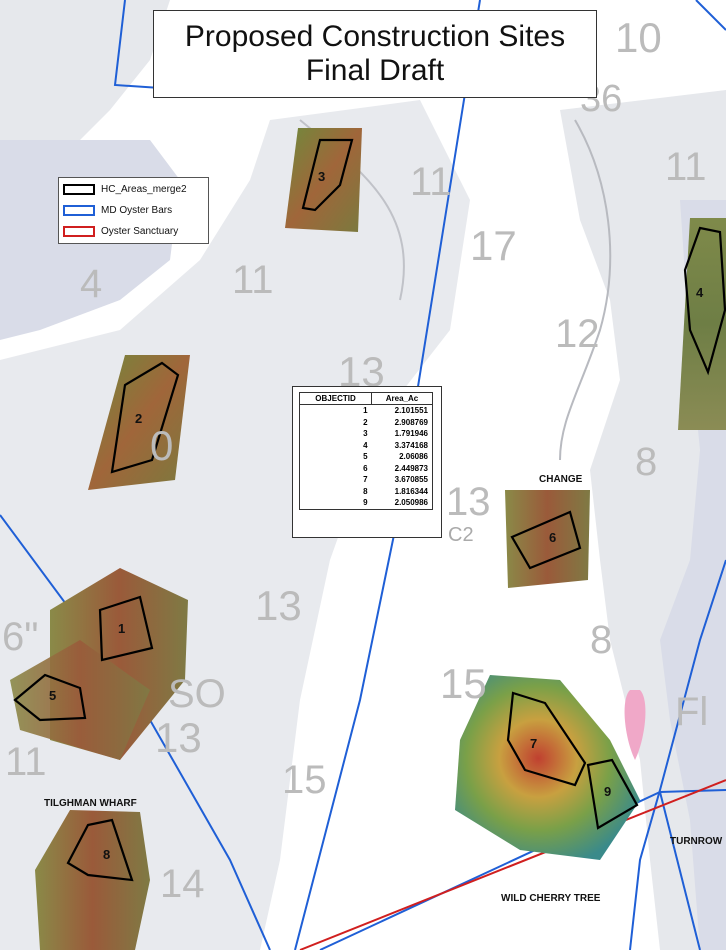 The height and width of the screenshot is (950, 726). I want to click on depth-sounding: 17, so click(493, 245).